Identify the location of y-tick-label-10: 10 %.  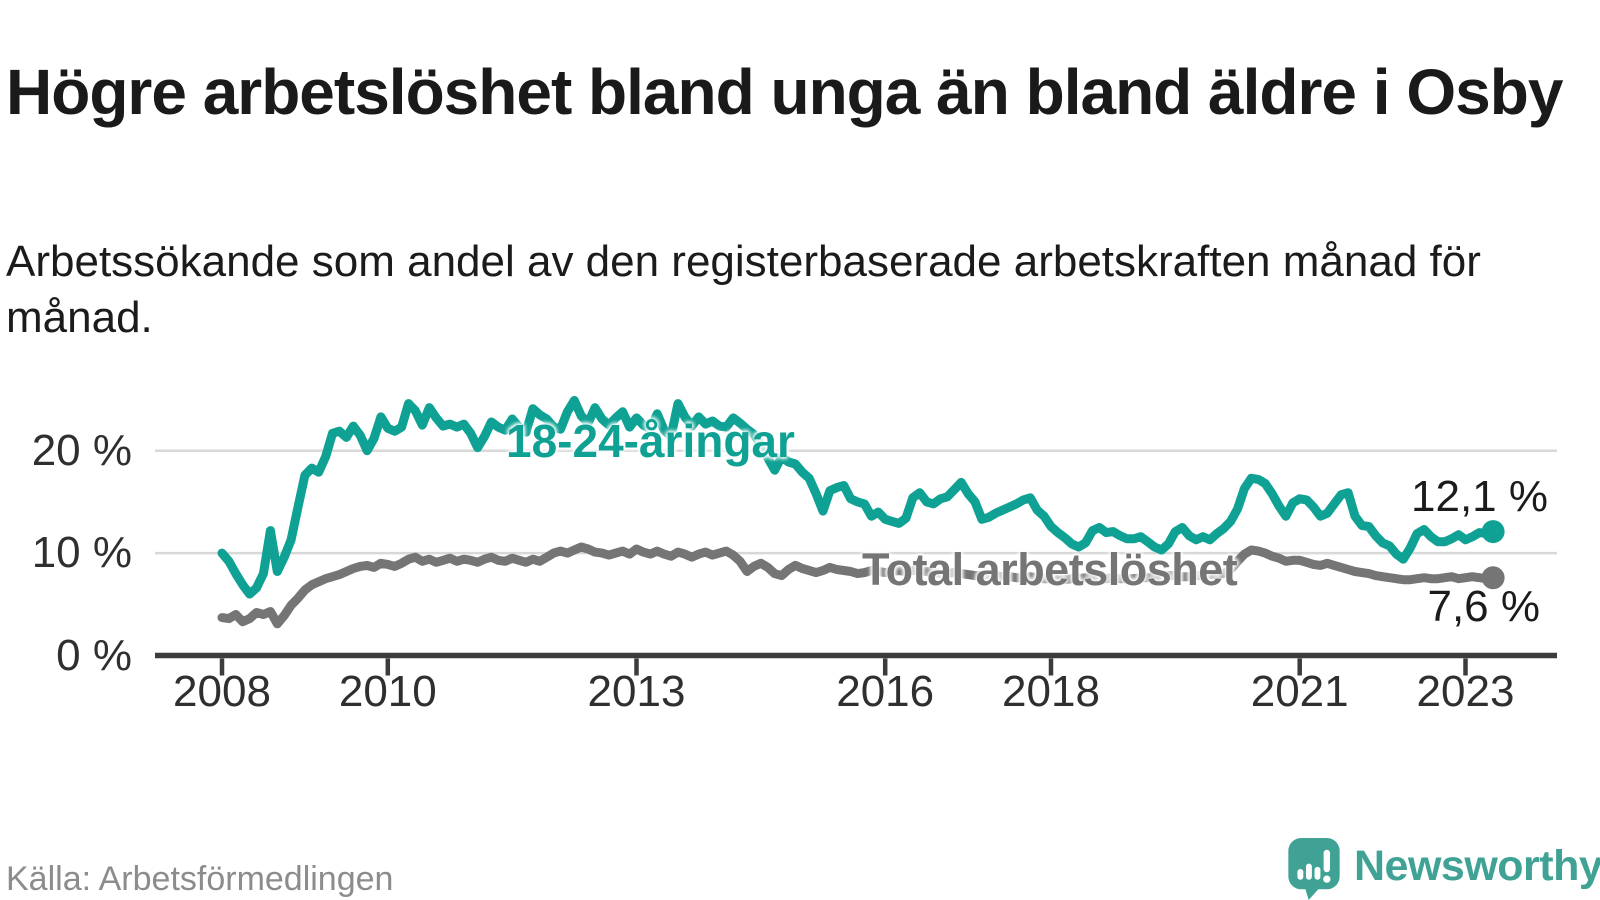
(81, 553).